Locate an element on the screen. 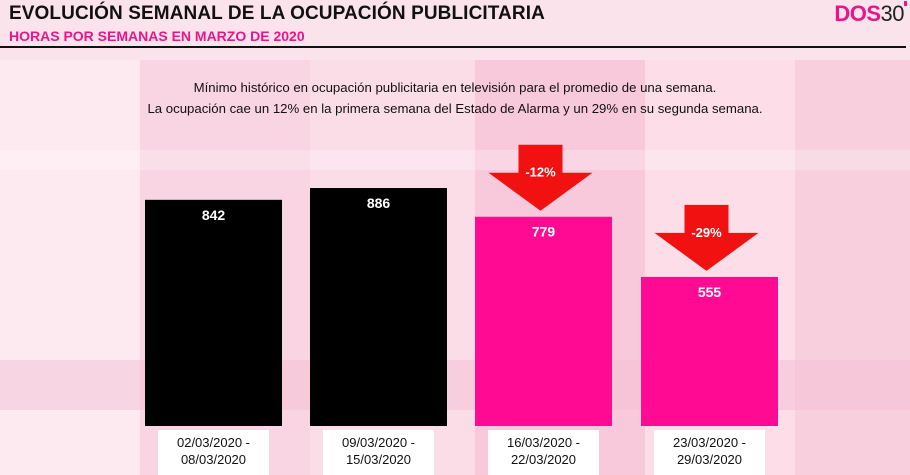 The width and height of the screenshot is (910, 475). x-tick-label-4: 23/03/2020 - is located at coordinates (709, 442).